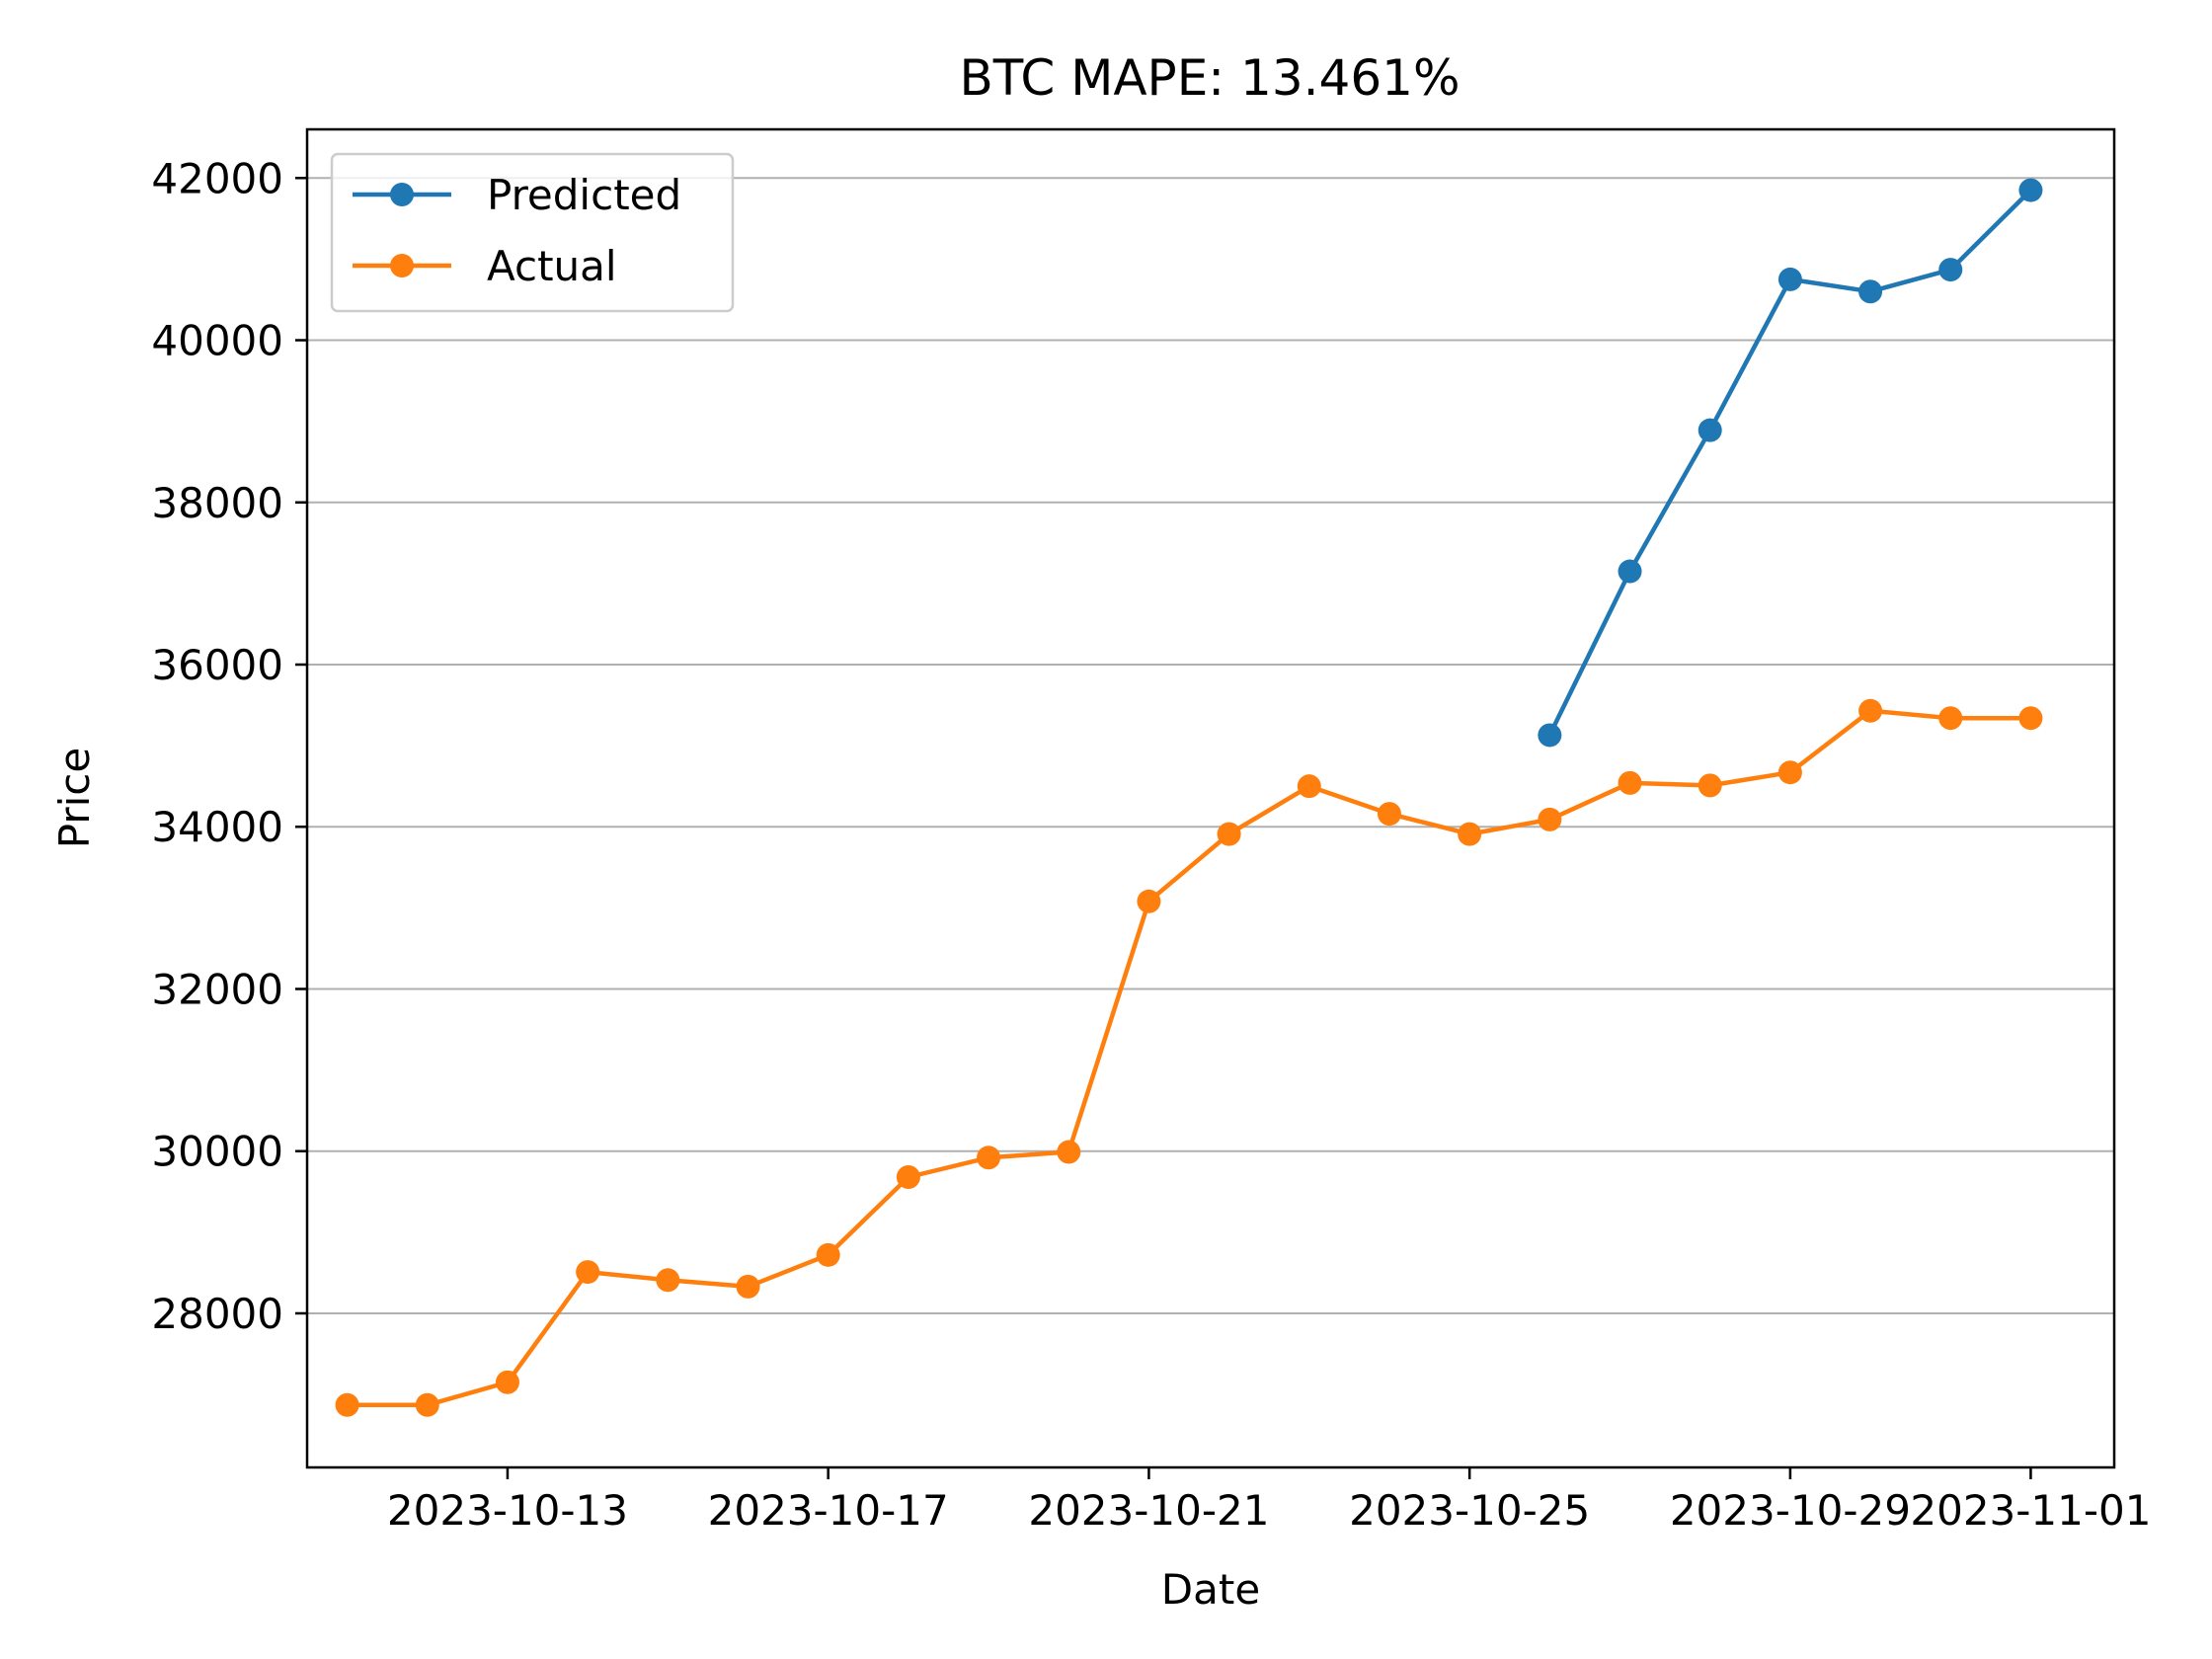  Describe the element at coordinates (829, 1510) in the screenshot. I see `x-tick-label: 2023-10-17` at that location.